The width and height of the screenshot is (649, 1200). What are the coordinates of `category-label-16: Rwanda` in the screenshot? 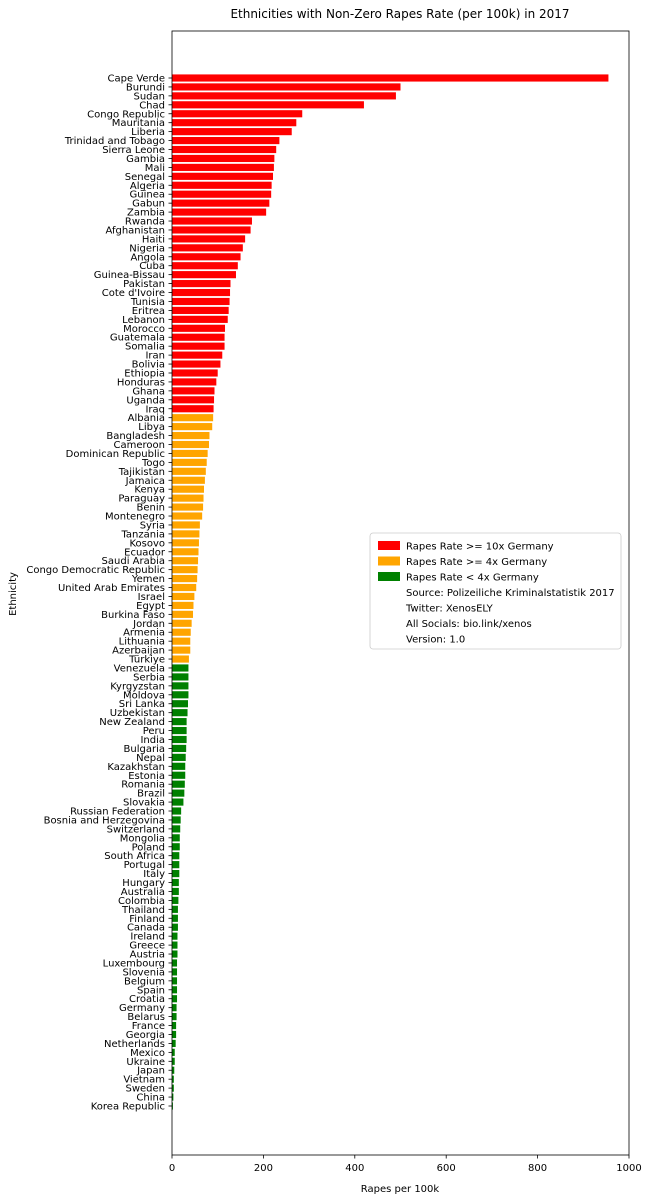 It's located at (145, 222).